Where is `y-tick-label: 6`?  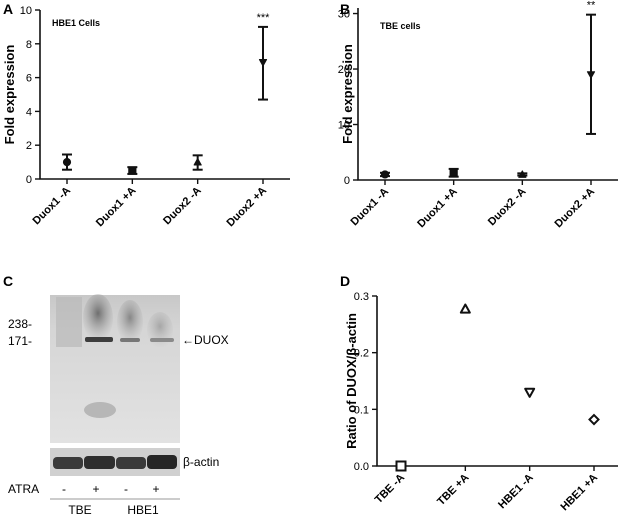 y-tick-label: 6 is located at coordinates (29, 79).